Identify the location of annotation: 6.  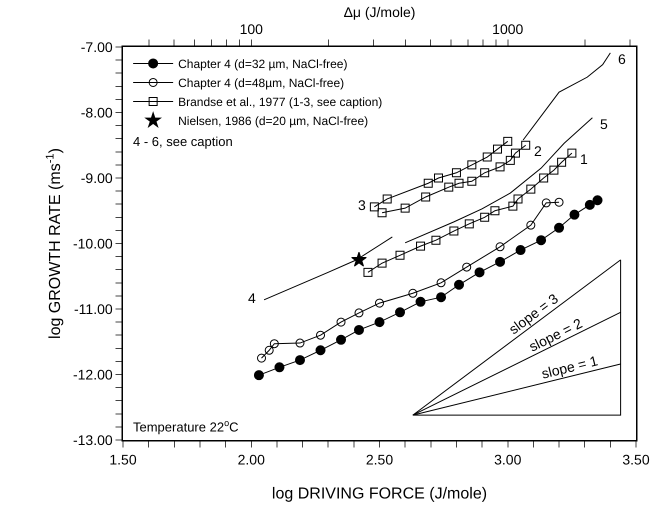
(622, 59).